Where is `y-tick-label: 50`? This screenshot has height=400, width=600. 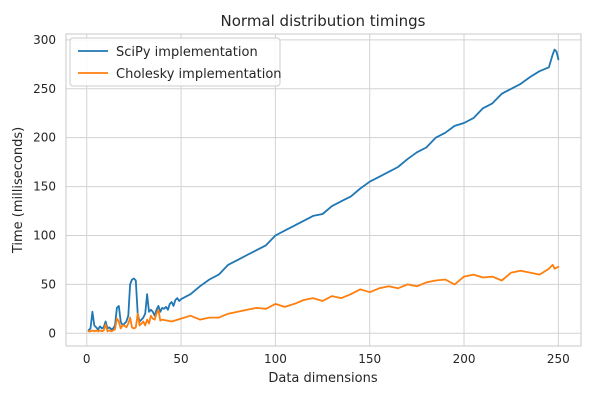
y-tick-label: 50 is located at coordinates (48, 284).